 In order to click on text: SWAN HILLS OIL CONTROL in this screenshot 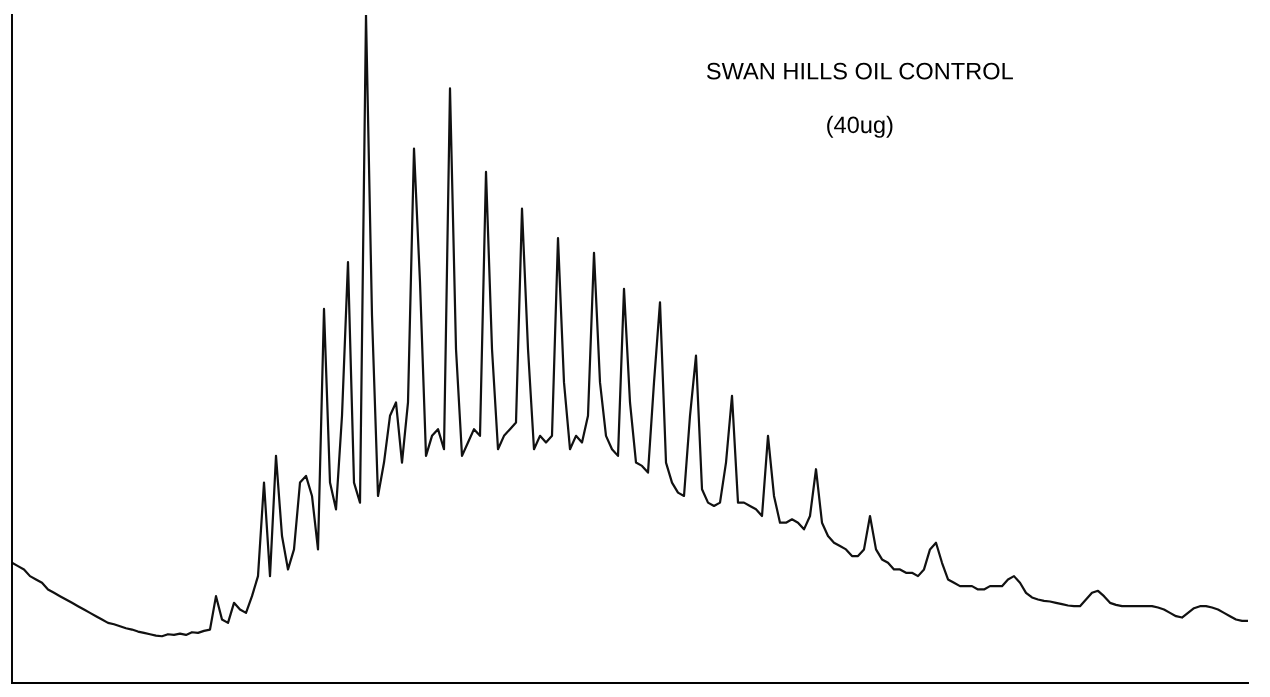, I will do `click(859, 71)`.